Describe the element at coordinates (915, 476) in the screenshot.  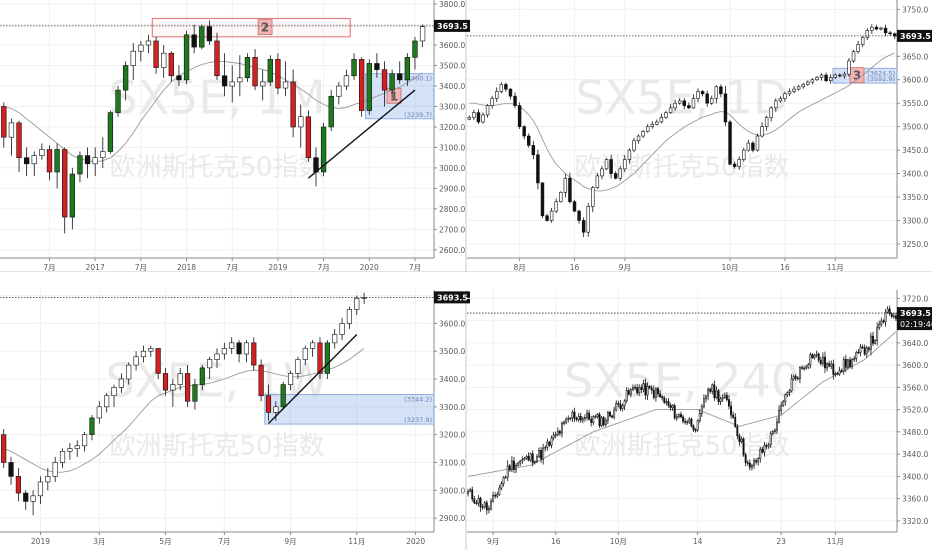
I see `y-tick-label: 3400.0` at that location.